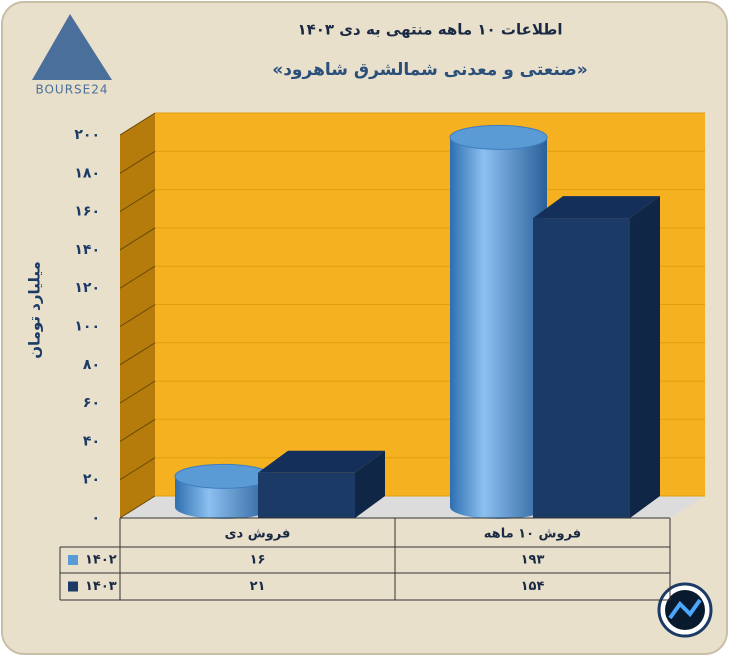  I want to click on legend-label: ۱۴۰۳, so click(101, 586).